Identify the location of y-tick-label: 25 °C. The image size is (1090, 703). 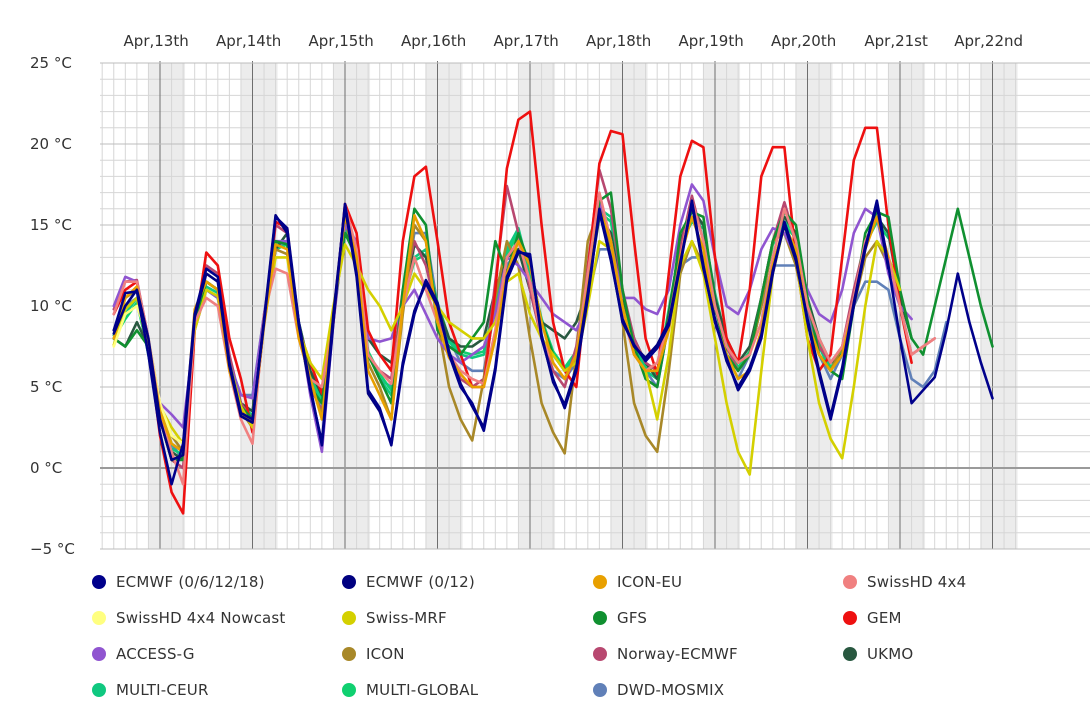
(51, 63).